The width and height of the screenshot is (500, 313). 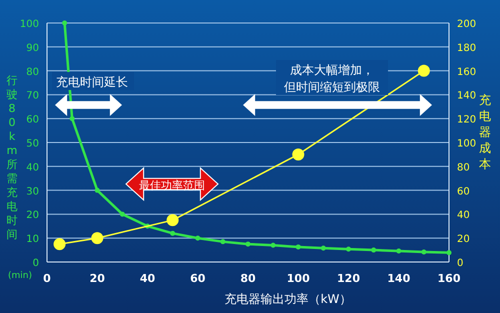 What do you see at coordinates (460, 263) in the screenshot?
I see `y2-tick-label: 0` at bounding box center [460, 263].